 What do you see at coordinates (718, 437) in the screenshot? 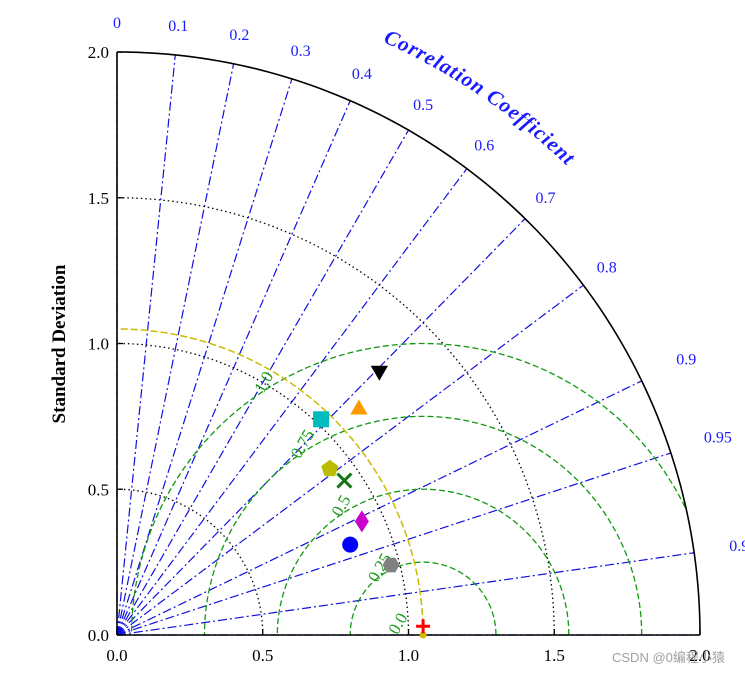
I see `correlation-tick-label: 0.95` at bounding box center [718, 437].